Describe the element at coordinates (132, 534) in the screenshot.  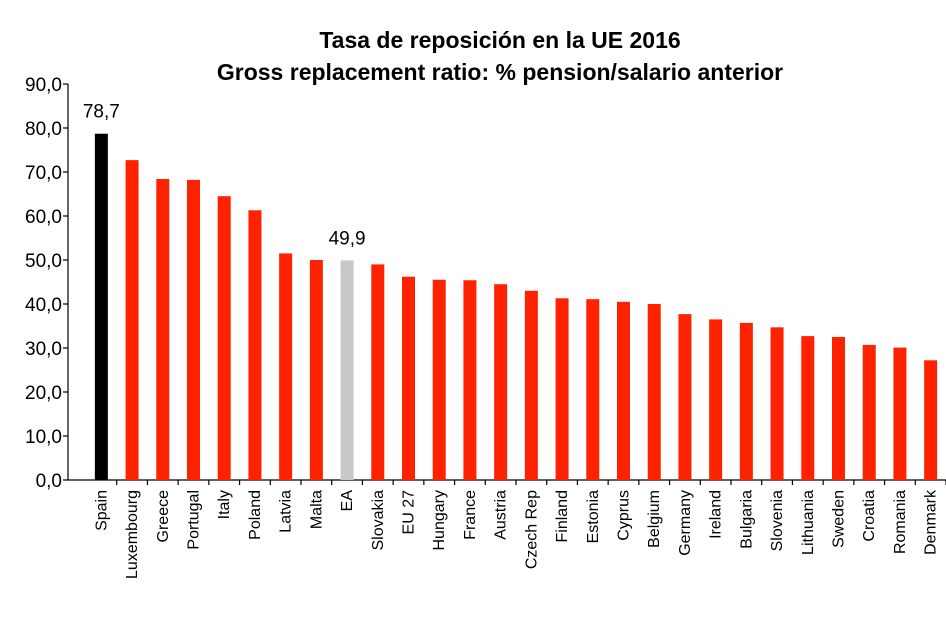
I see `x-tick-label: Luxembourg` at that location.